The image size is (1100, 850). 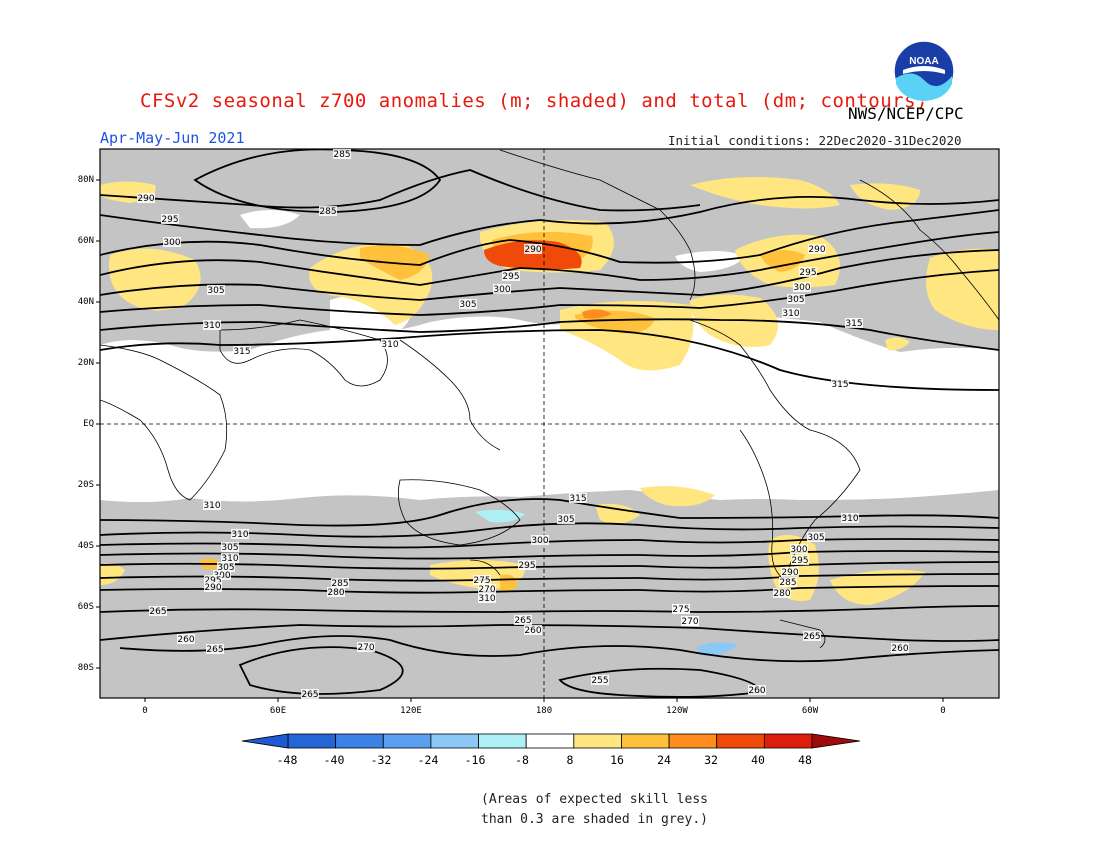 I want to click on agency-label: NWS/NCEP/CPC, so click(x=906, y=113).